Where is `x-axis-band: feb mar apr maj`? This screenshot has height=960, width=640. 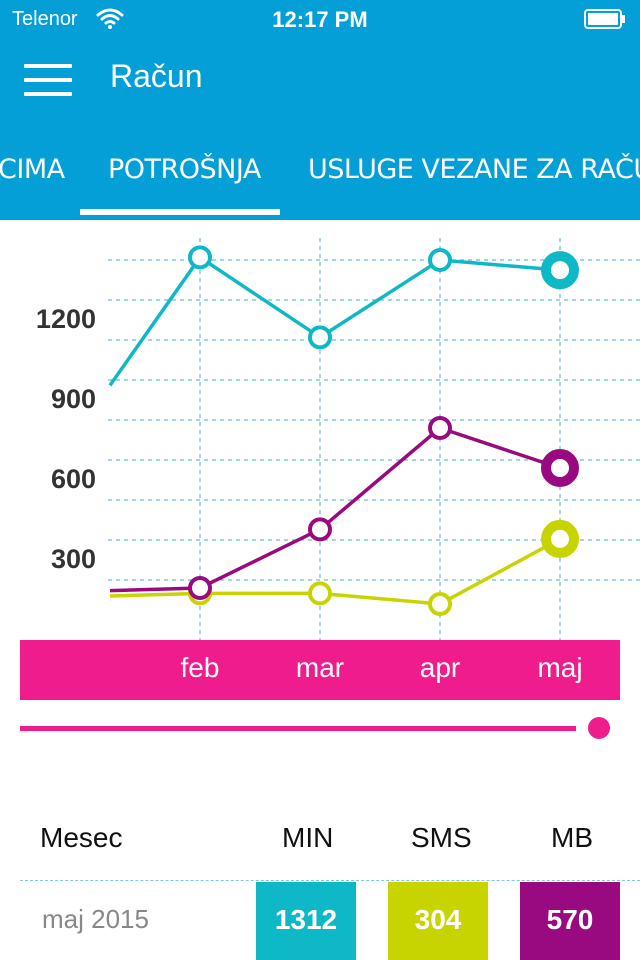 x-axis-band: feb mar apr maj is located at coordinates (320, 670).